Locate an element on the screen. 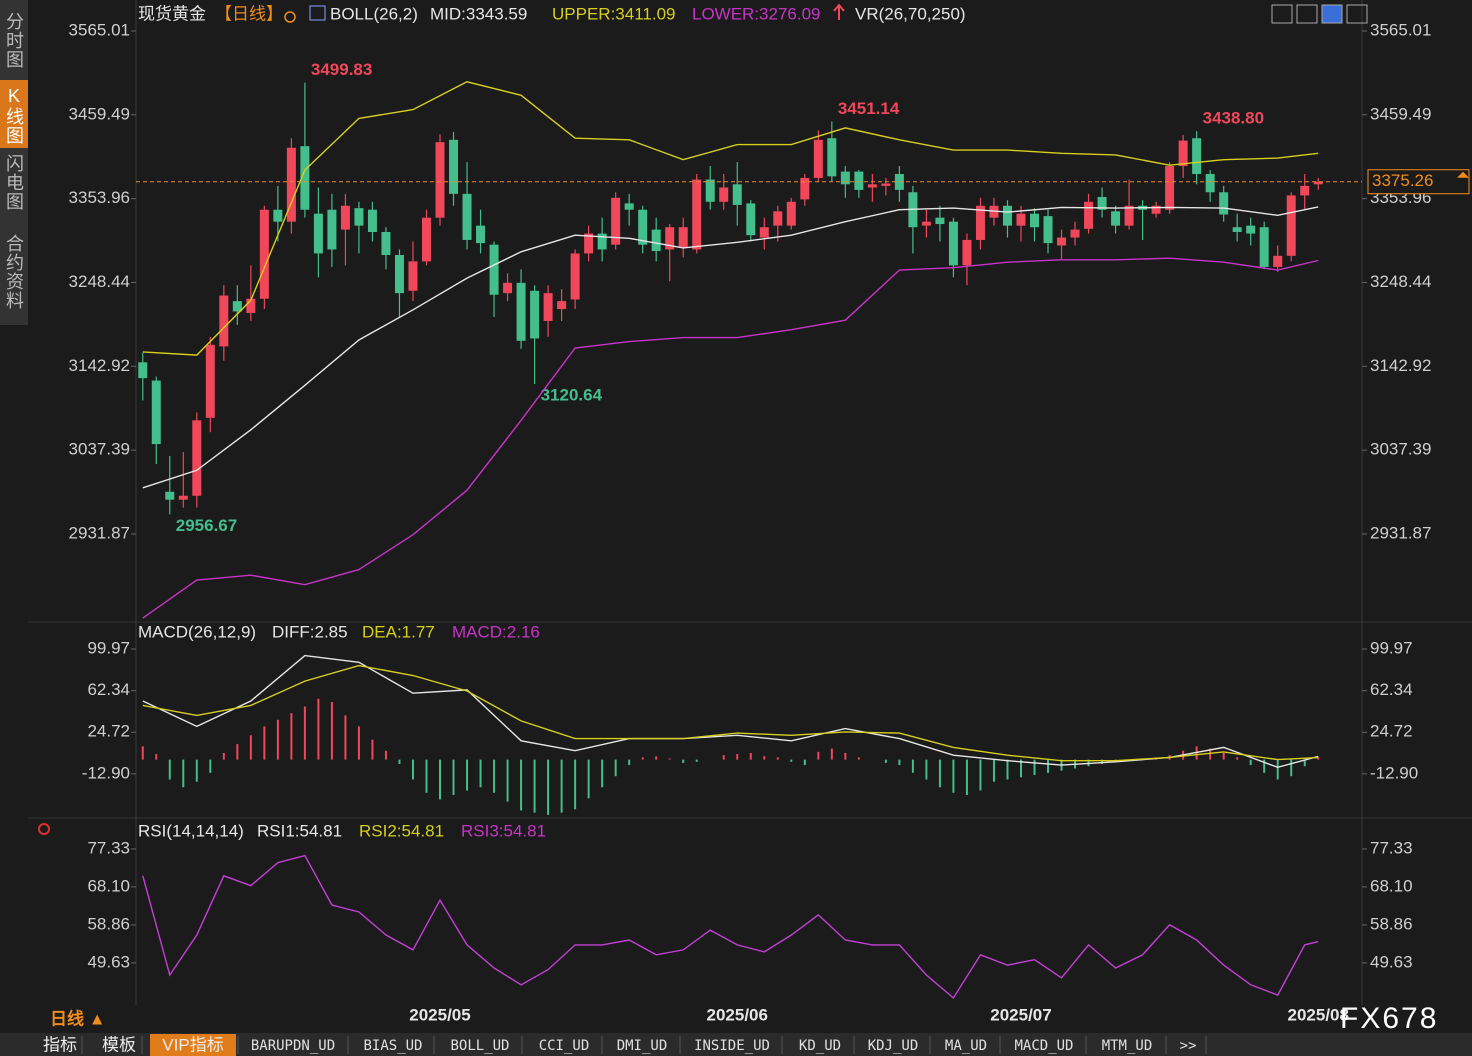 The height and width of the screenshot is (1056, 1472). legend-item: DIFF:2.85 is located at coordinates (310, 631).